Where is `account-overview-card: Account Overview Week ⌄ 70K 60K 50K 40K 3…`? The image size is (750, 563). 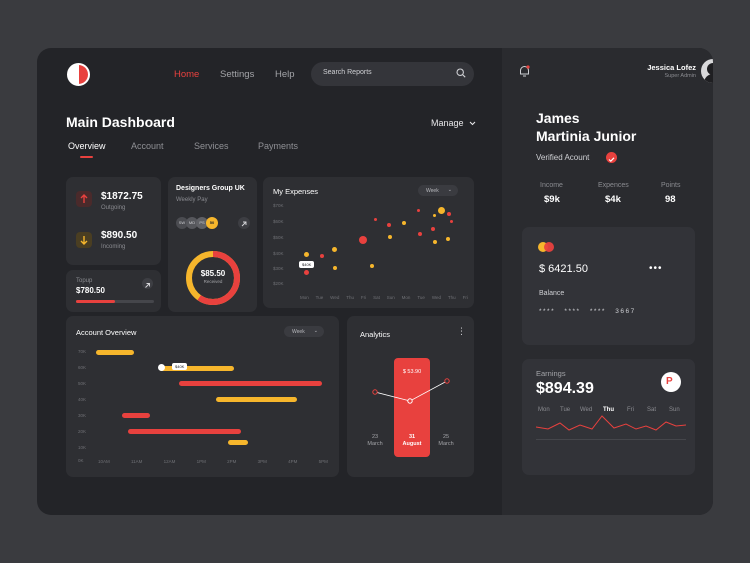
account-overview-card: Account Overview Week ⌄ 70K 60K 50K 40K 3… is located at coordinates (202, 396).